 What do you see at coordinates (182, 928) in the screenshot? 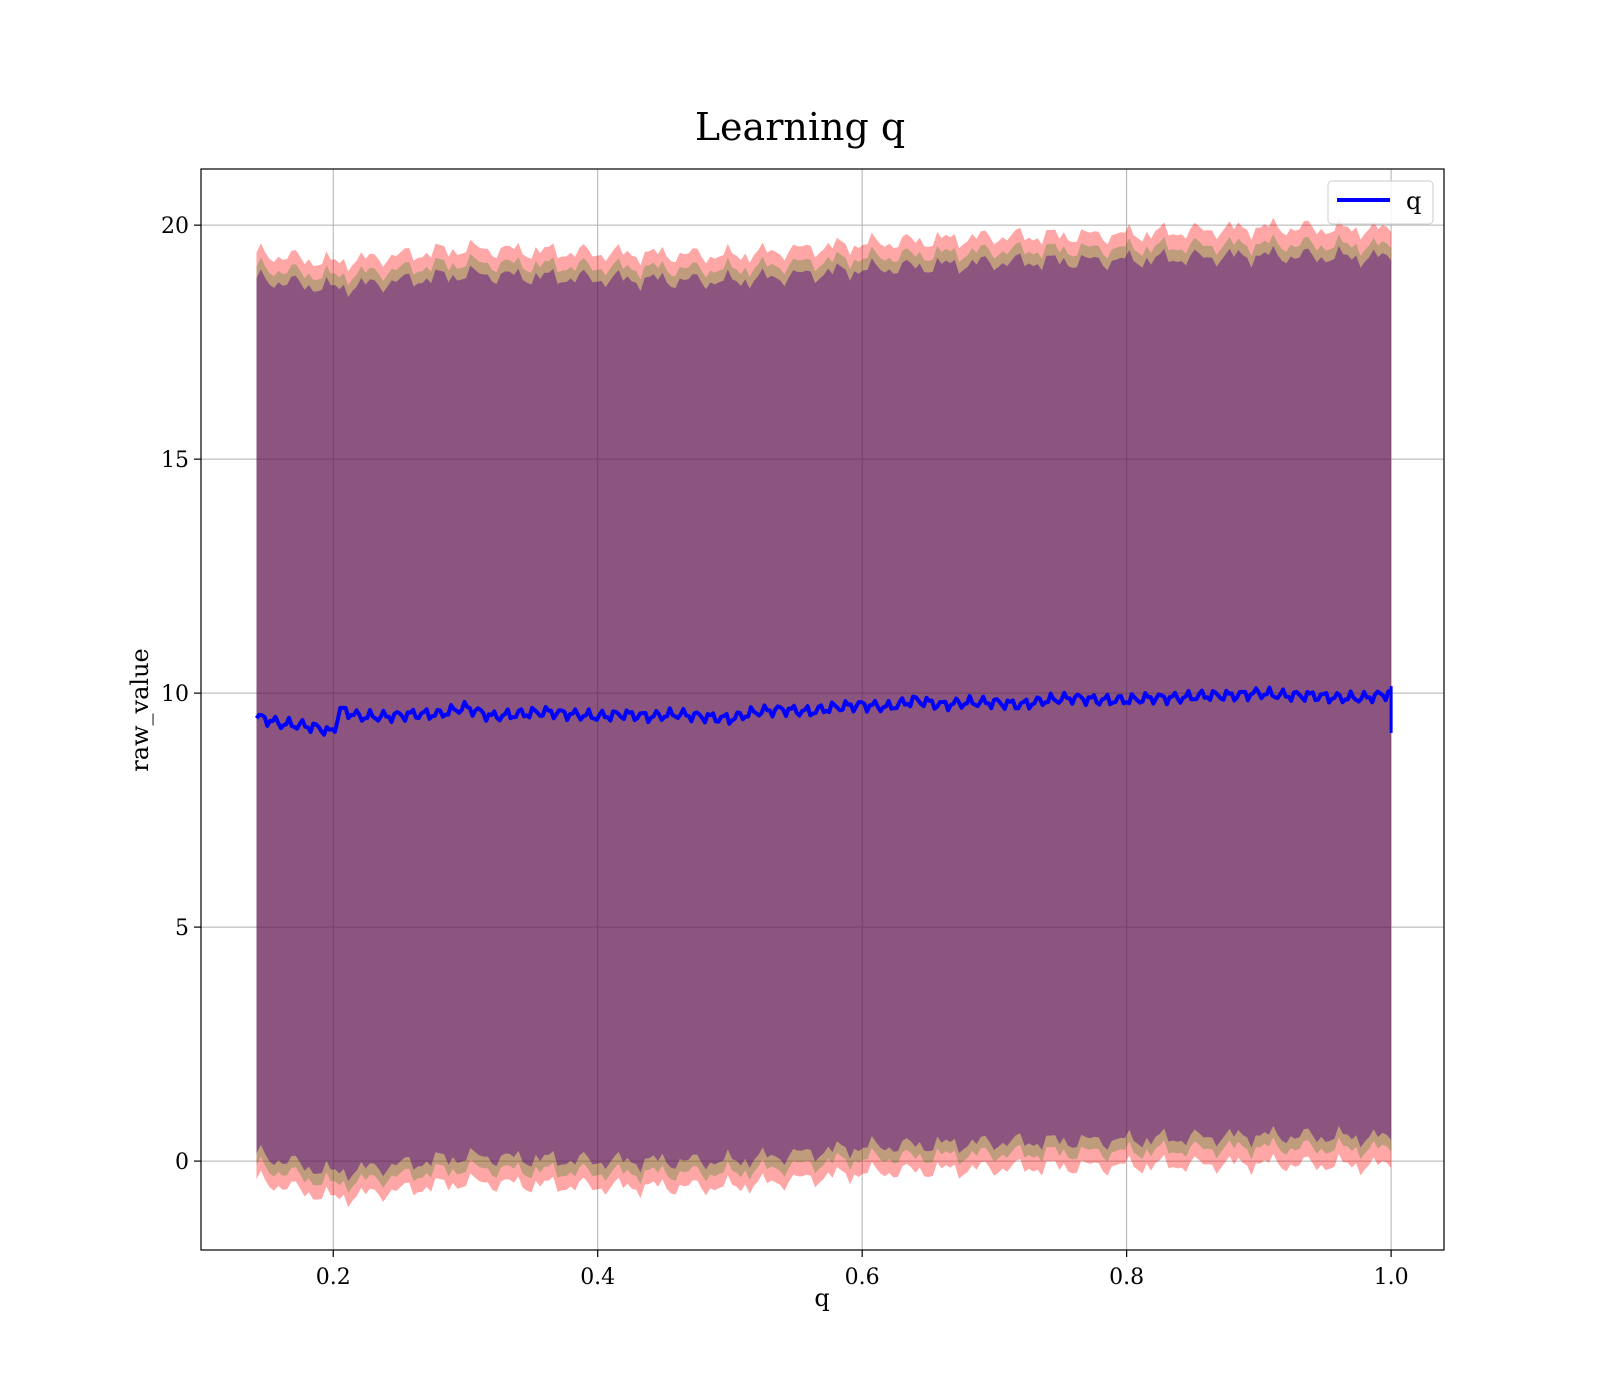
I see `y-tick-label-1: 5` at bounding box center [182, 928].